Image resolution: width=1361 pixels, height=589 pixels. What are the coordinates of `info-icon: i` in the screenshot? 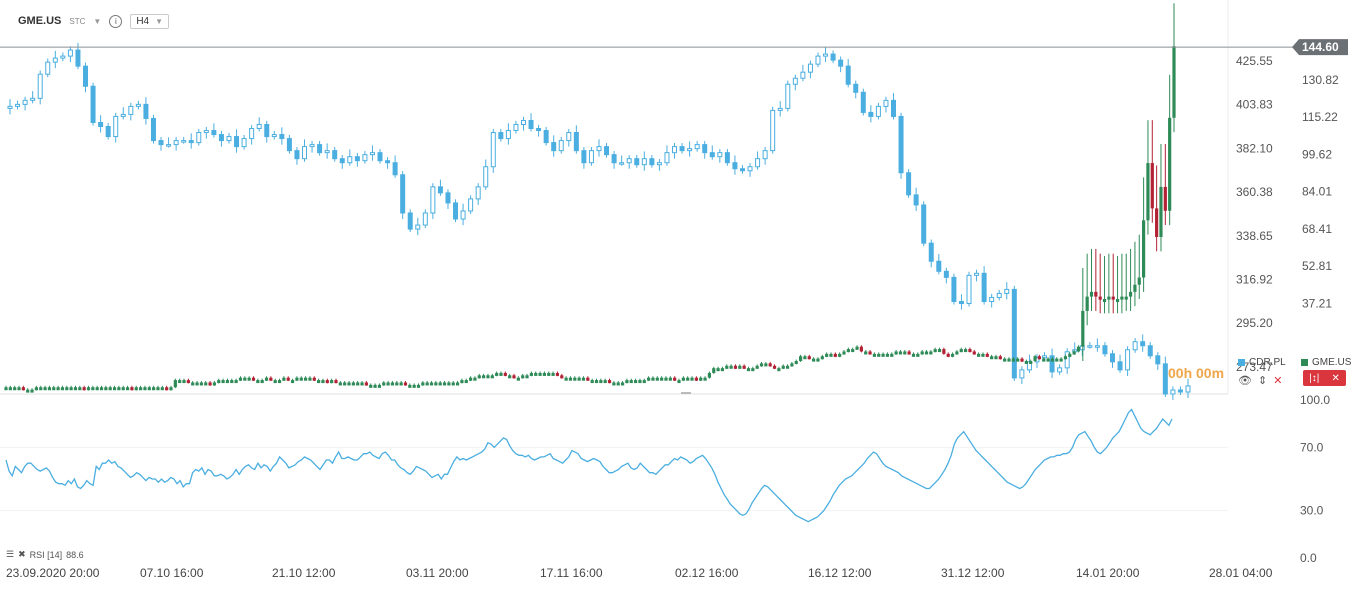 It's located at (116, 21).